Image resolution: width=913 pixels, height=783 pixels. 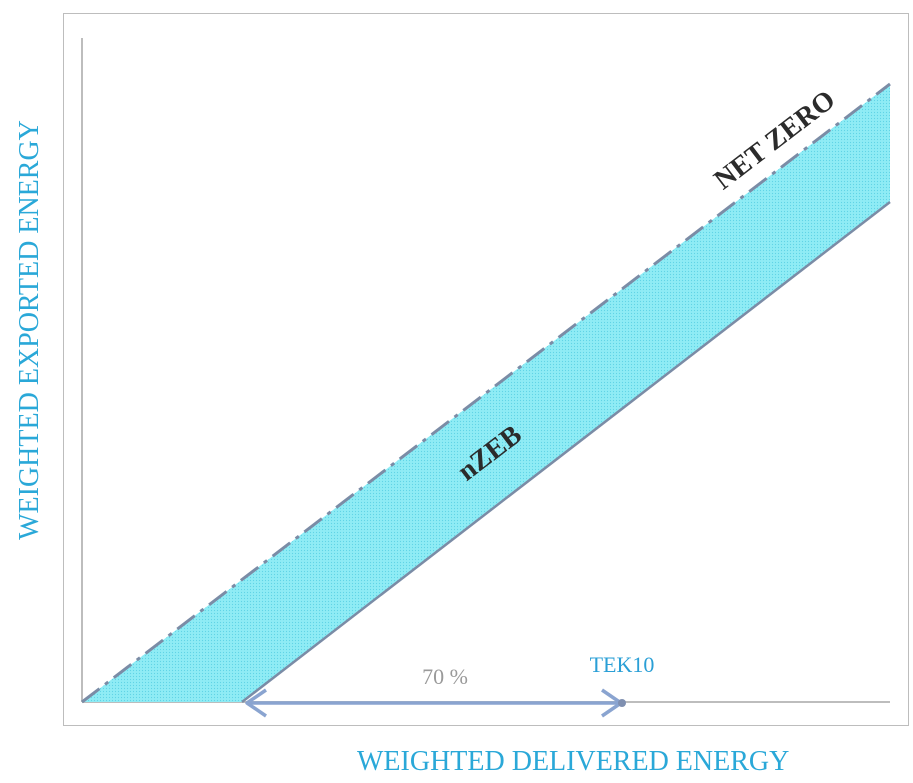 I want to click on y-axis-label: WEIGHTED EXPORTED ENERGY, so click(x=29, y=330).